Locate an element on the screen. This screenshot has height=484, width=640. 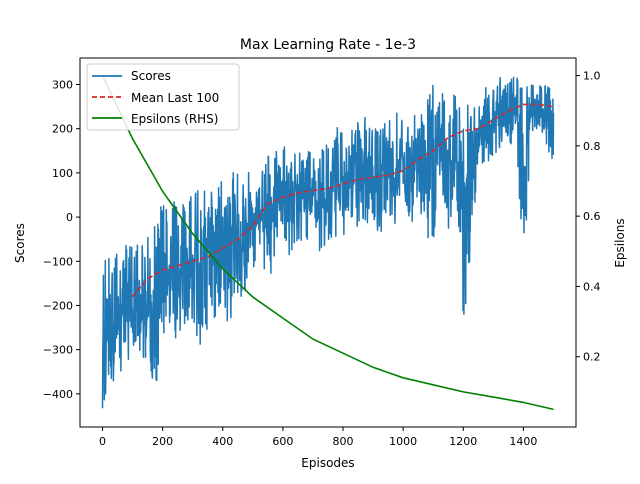
y-right-tick-label: 0.2 is located at coordinates (592, 357).